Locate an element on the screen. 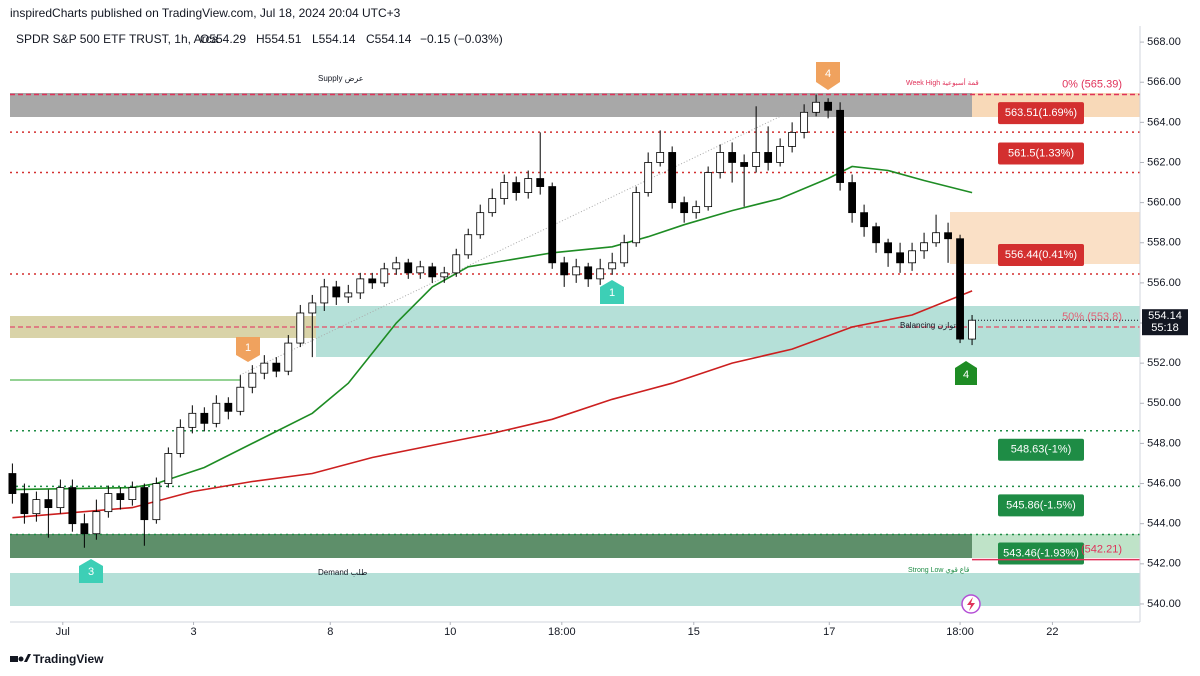 The width and height of the screenshot is (1200, 676). strong-low-zone is located at coordinates (575, 589).